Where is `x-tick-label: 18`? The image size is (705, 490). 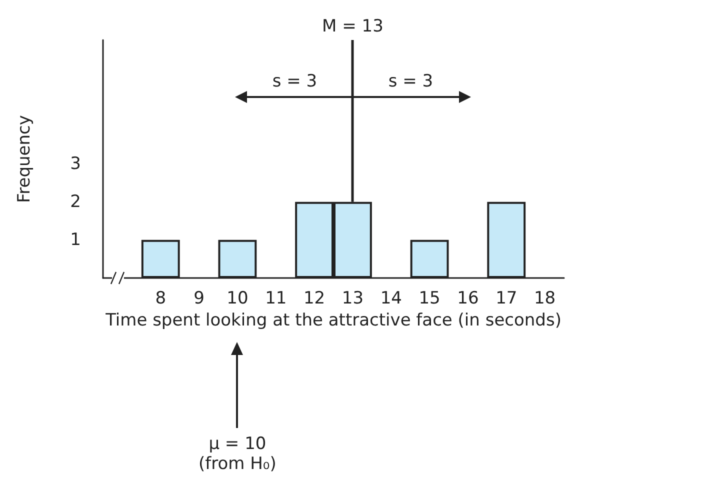 x-tick-label: 18 is located at coordinates (545, 298).